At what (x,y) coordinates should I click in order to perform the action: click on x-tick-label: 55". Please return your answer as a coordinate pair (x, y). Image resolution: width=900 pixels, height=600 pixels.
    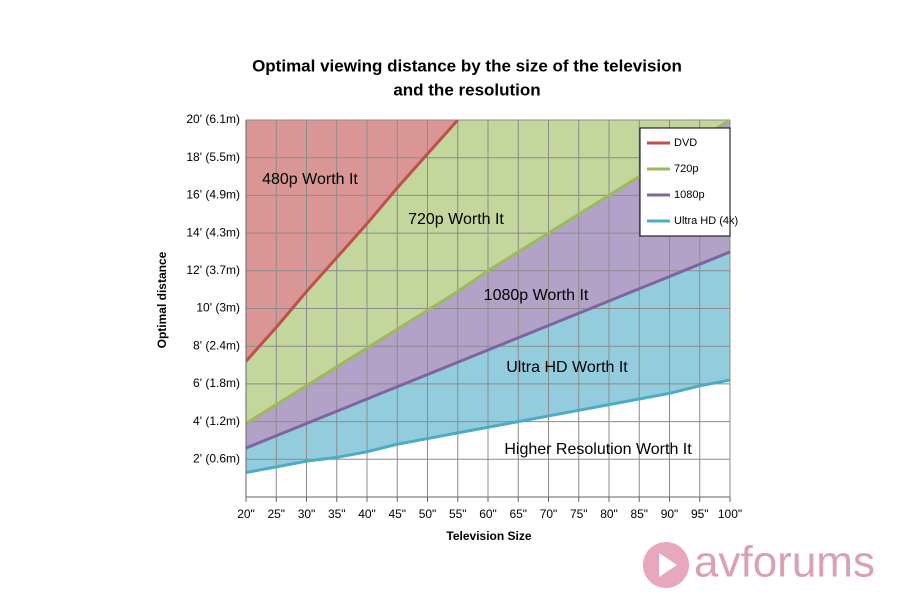
    Looking at the image, I should click on (458, 514).